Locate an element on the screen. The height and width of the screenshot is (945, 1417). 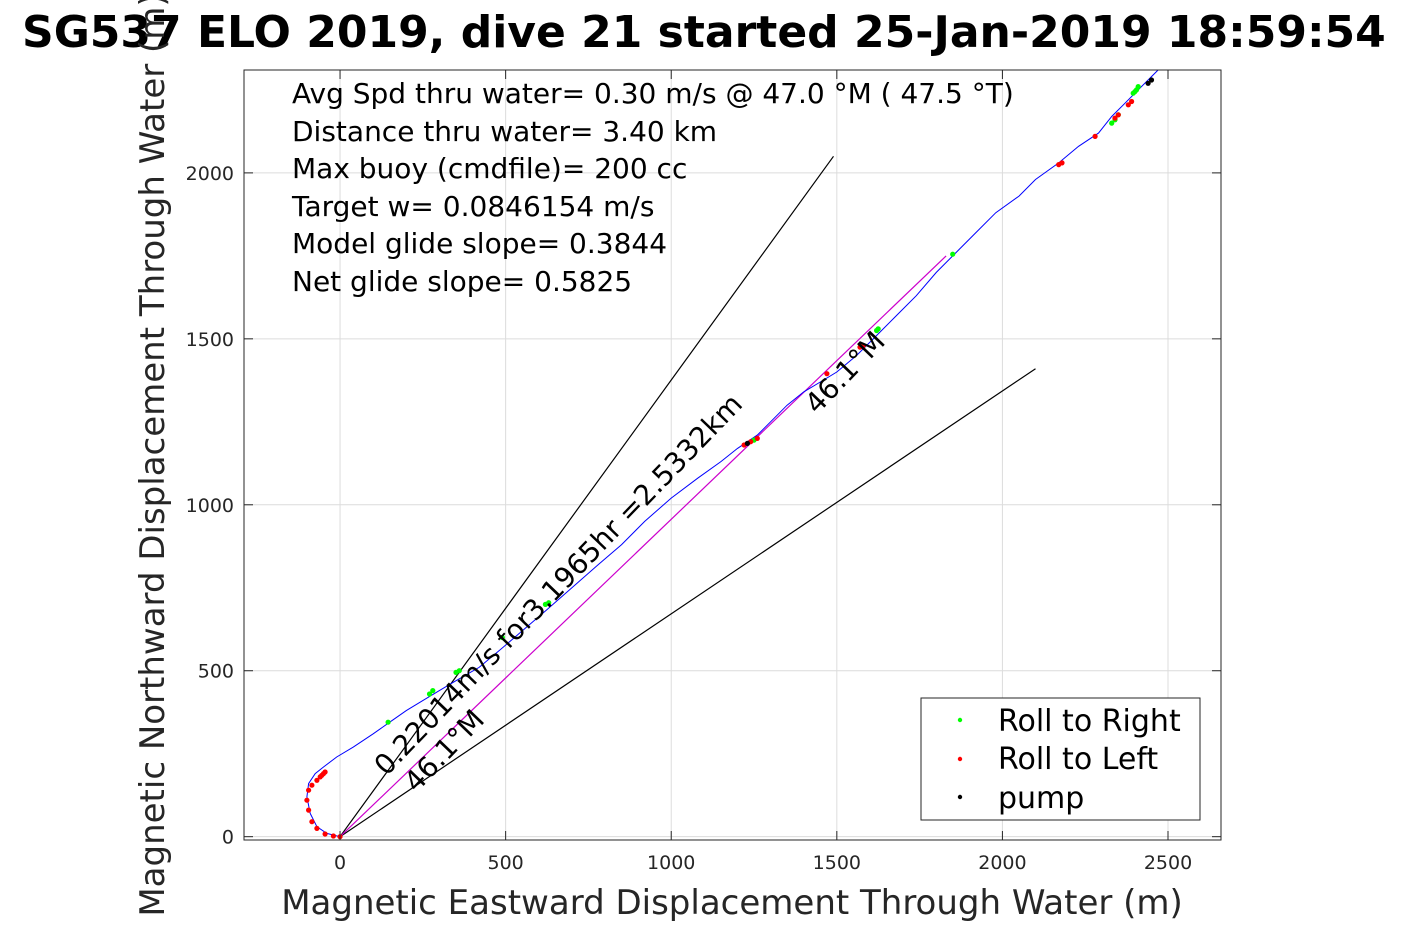
y-tick-label: 2000 is located at coordinates (210, 174).